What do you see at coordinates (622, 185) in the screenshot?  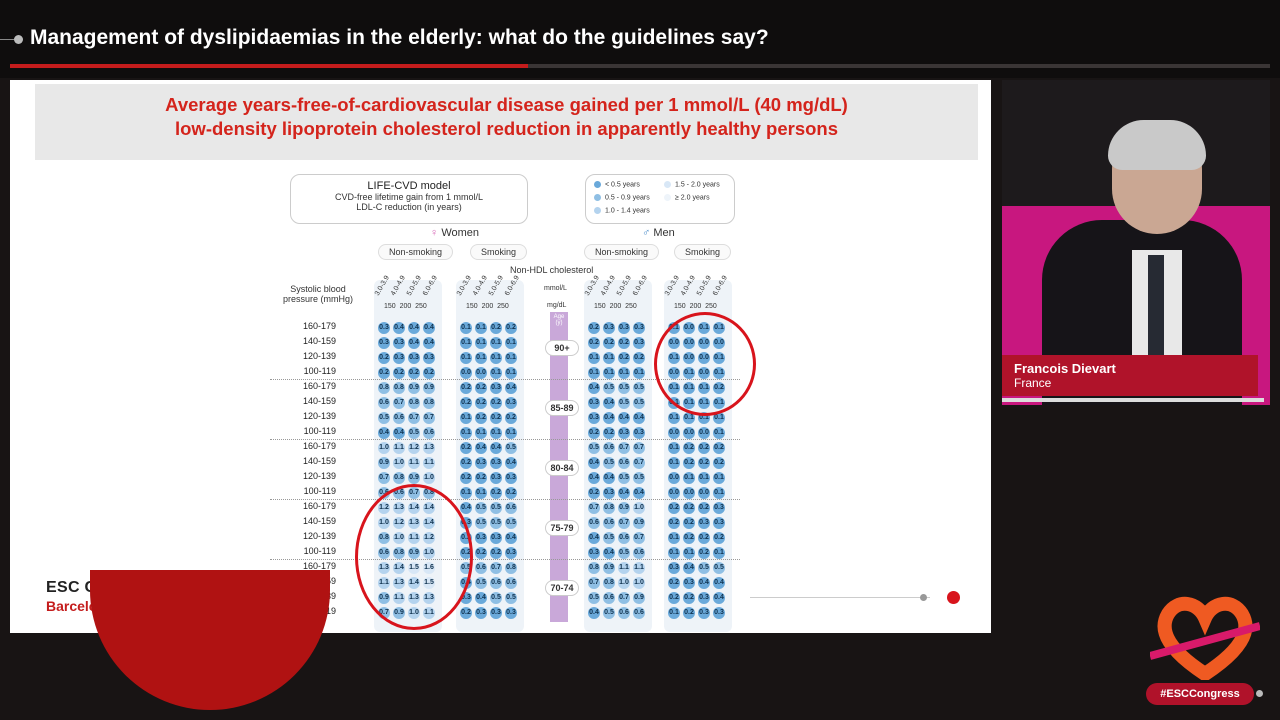 I see `legend-text: < 0.5 years` at bounding box center [622, 185].